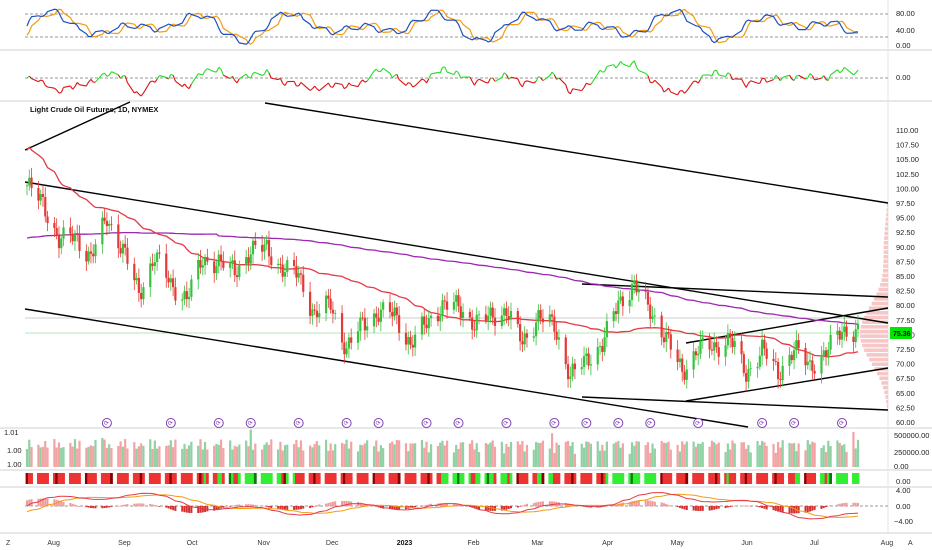 The width and height of the screenshot is (932, 550). I want to click on volume-bars, so click(442, 448).